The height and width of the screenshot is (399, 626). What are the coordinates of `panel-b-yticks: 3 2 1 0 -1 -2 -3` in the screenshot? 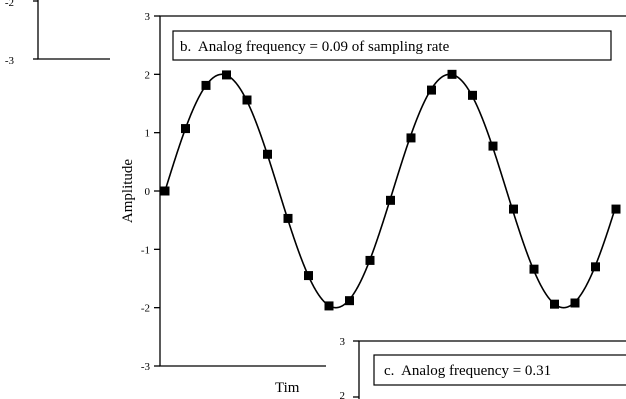 It's located at (150, 192).